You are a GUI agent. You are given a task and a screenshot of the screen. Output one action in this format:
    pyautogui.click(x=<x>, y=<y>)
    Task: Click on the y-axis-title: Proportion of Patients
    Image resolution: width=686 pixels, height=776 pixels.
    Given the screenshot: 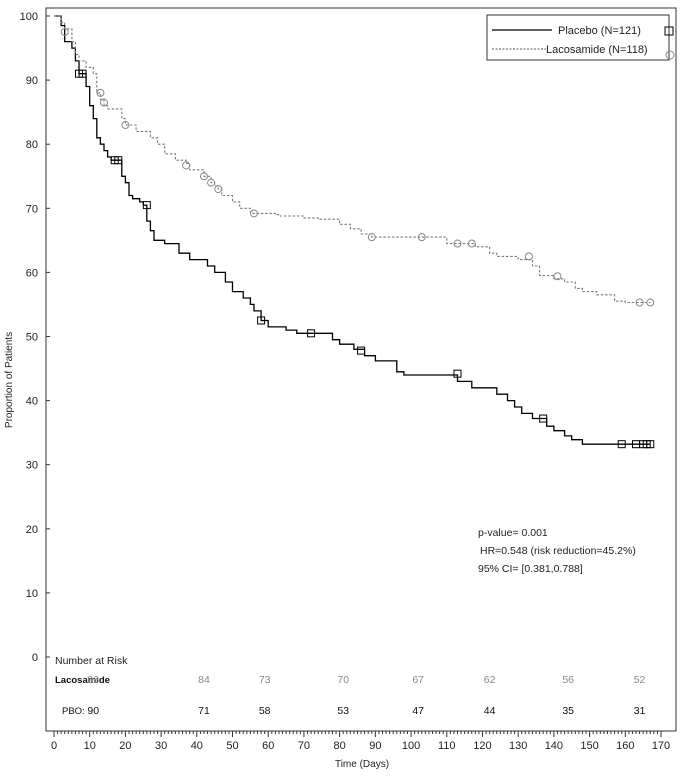 What is the action you would take?
    pyautogui.click(x=9, y=380)
    